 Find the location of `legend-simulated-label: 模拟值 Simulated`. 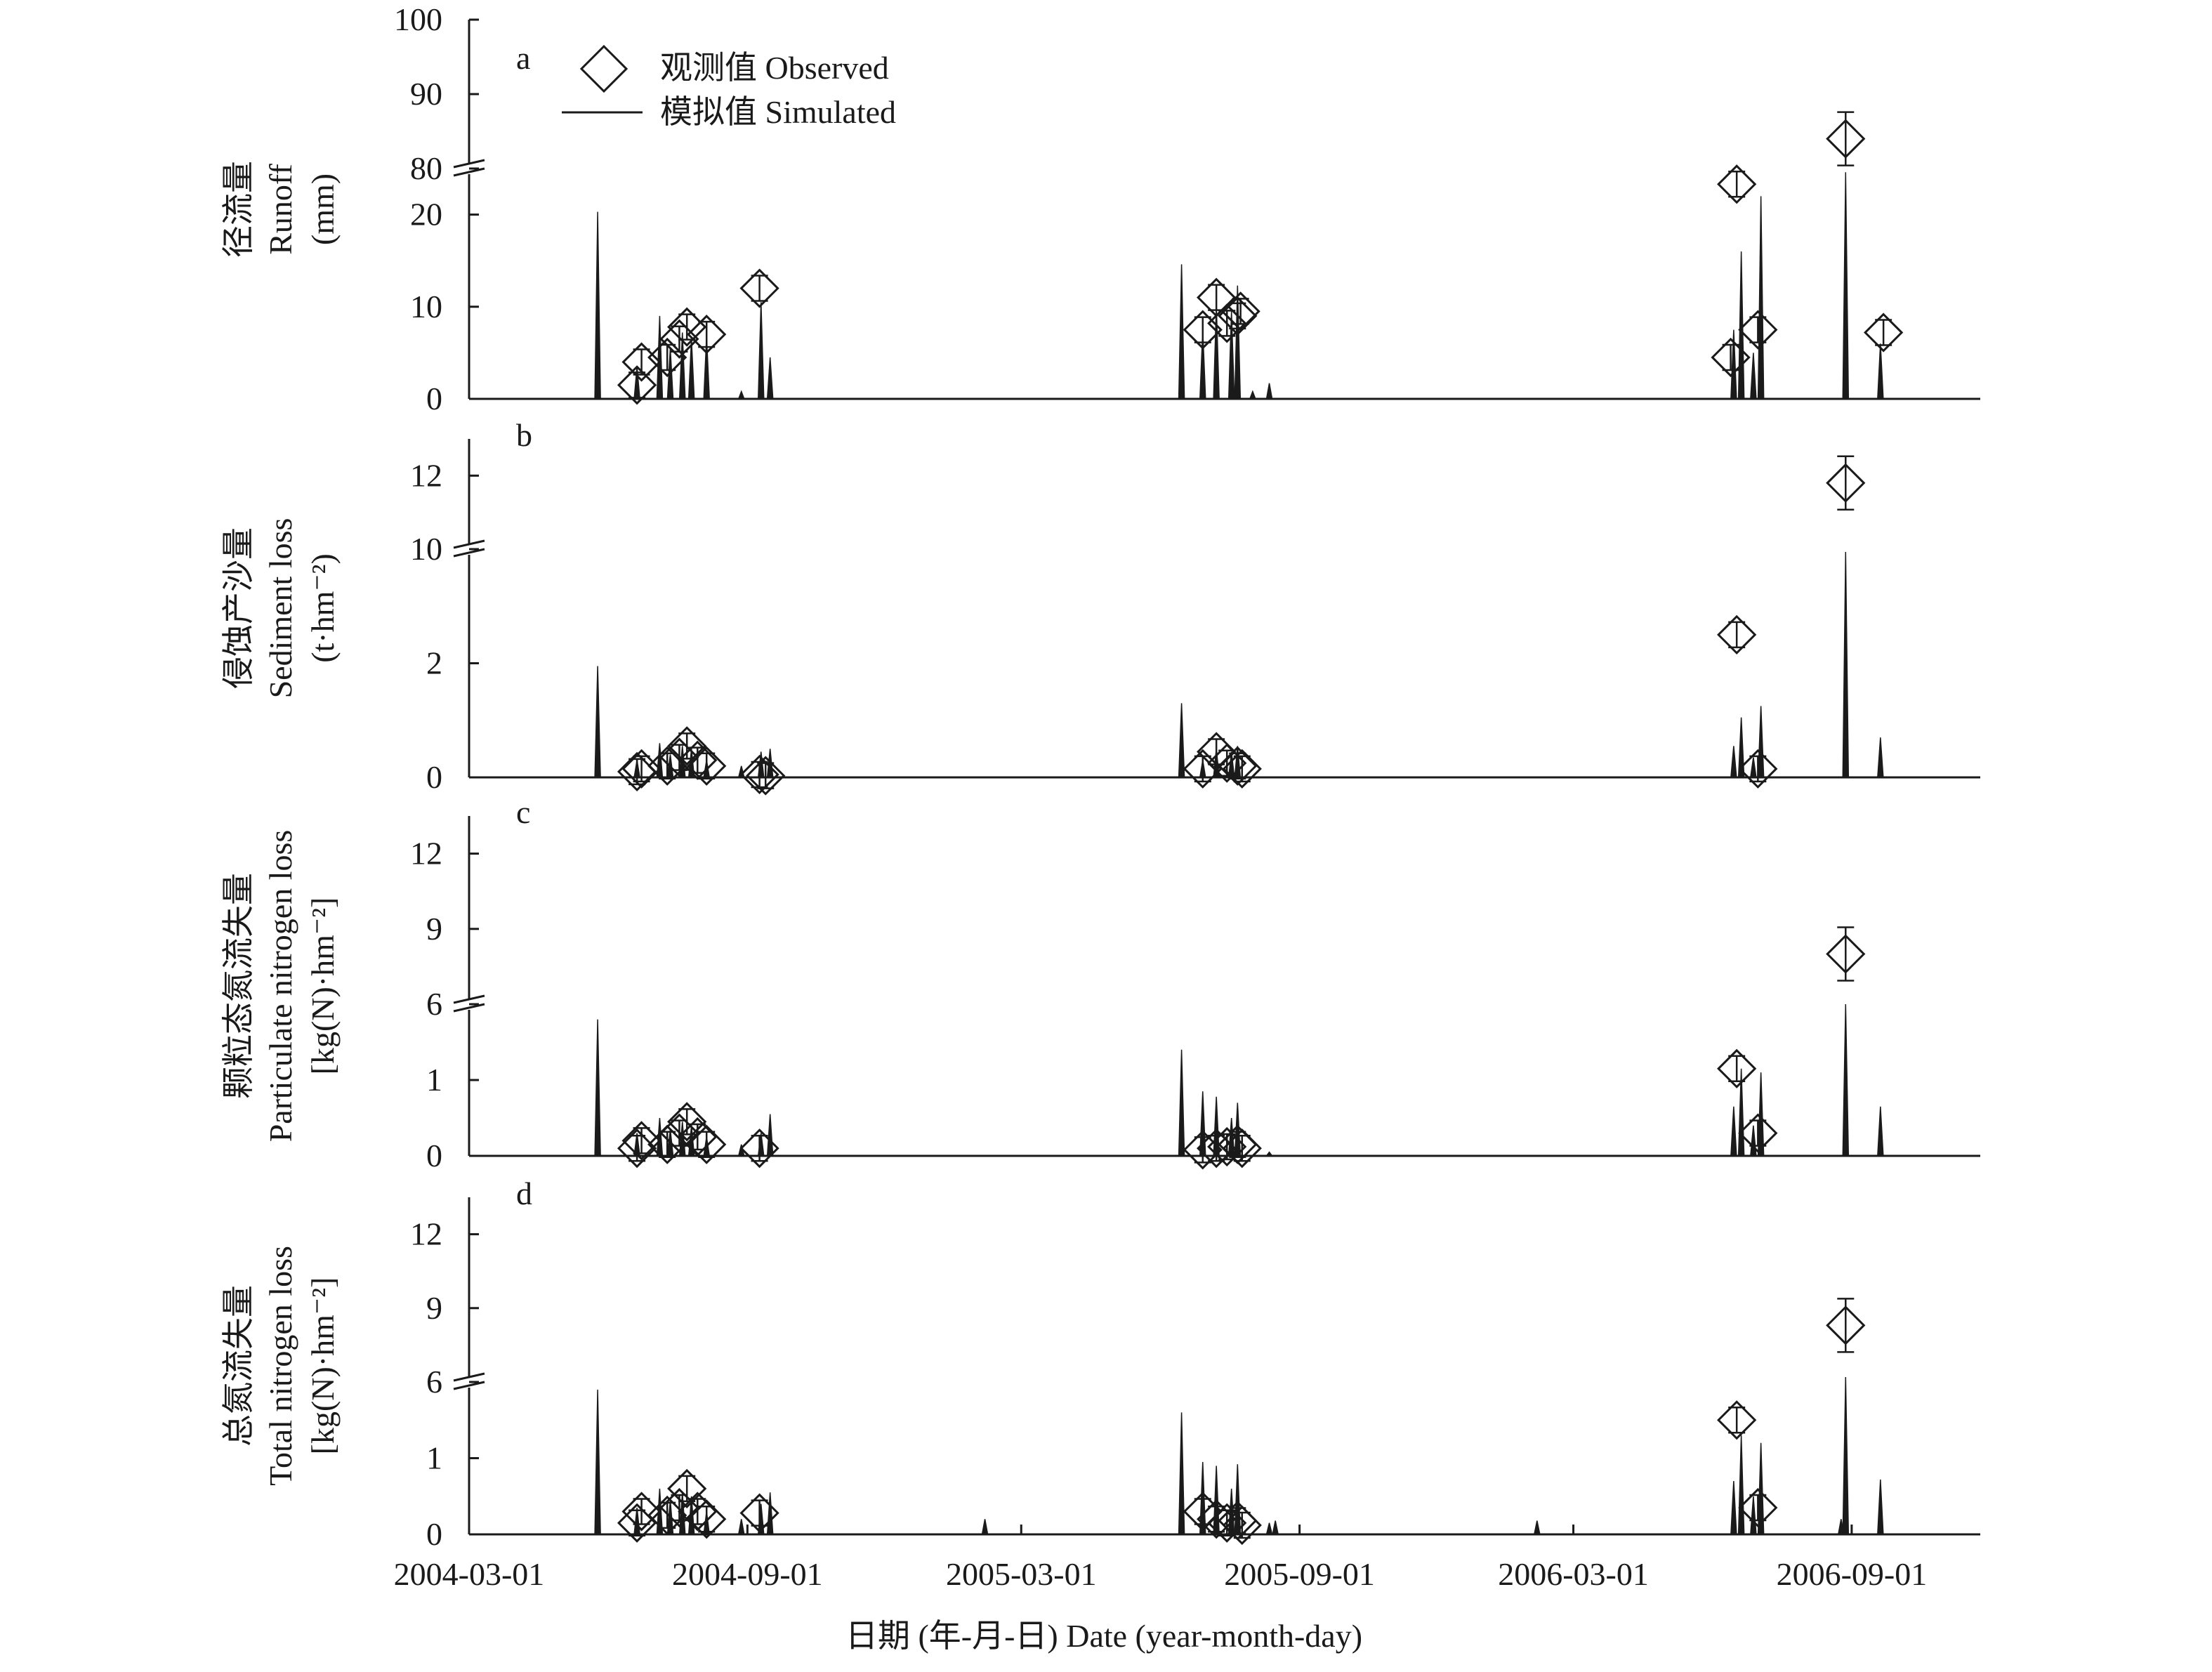

legend-simulated-label: 模拟值 Simulated is located at coordinates (778, 112).